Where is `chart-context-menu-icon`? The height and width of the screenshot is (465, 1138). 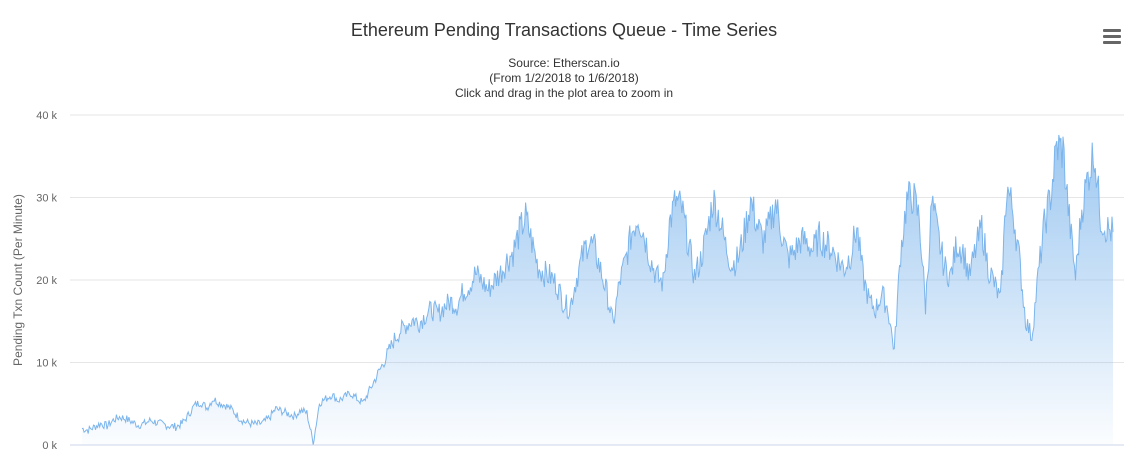
chart-context-menu-icon is located at coordinates (1112, 36).